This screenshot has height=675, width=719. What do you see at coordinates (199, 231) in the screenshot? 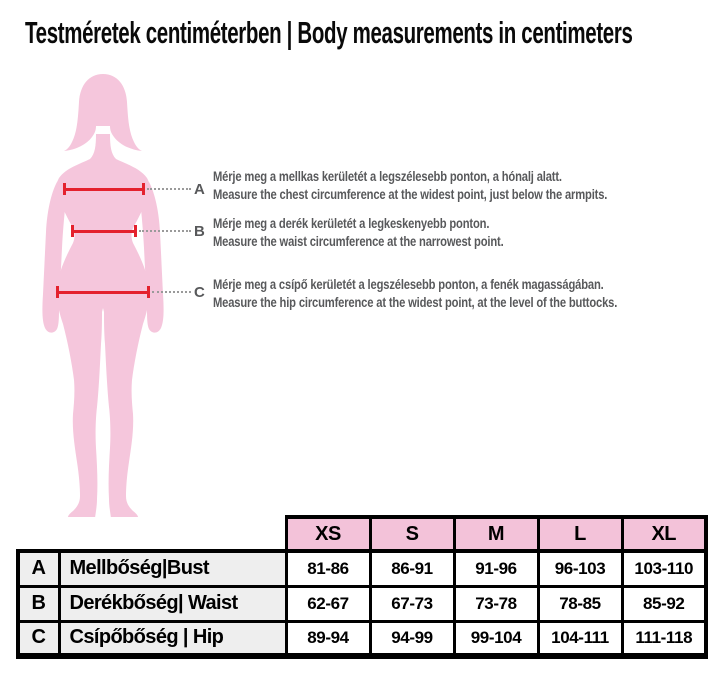
I see `measure-letter-b: B` at bounding box center [199, 231].